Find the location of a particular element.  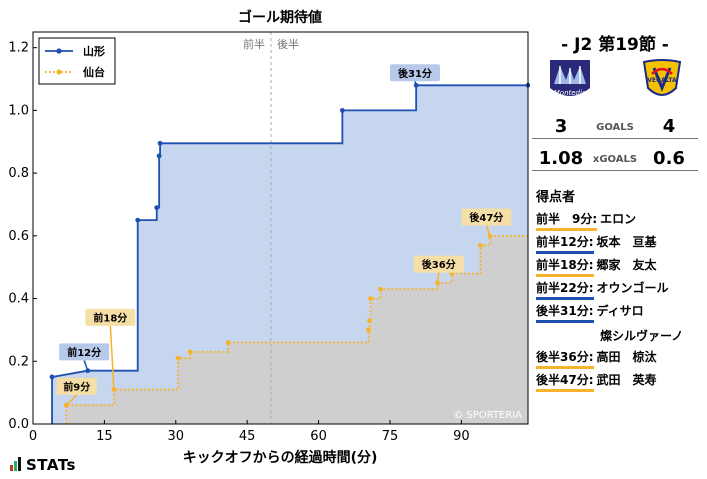

scorer-item: 前半22分: オウンゴール is located at coordinates (602, 289).